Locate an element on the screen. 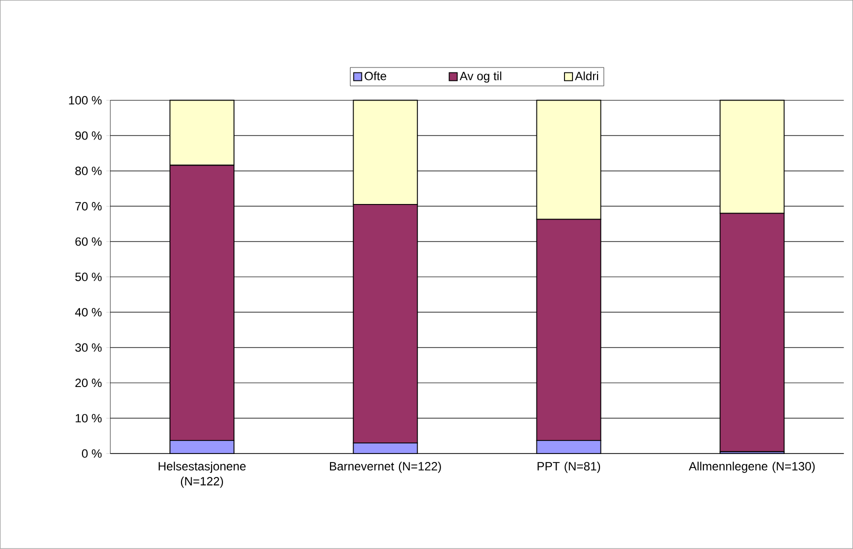 Image resolution: width=853 pixels, height=549 pixels. y-tick-label: 0 % is located at coordinates (92, 453).